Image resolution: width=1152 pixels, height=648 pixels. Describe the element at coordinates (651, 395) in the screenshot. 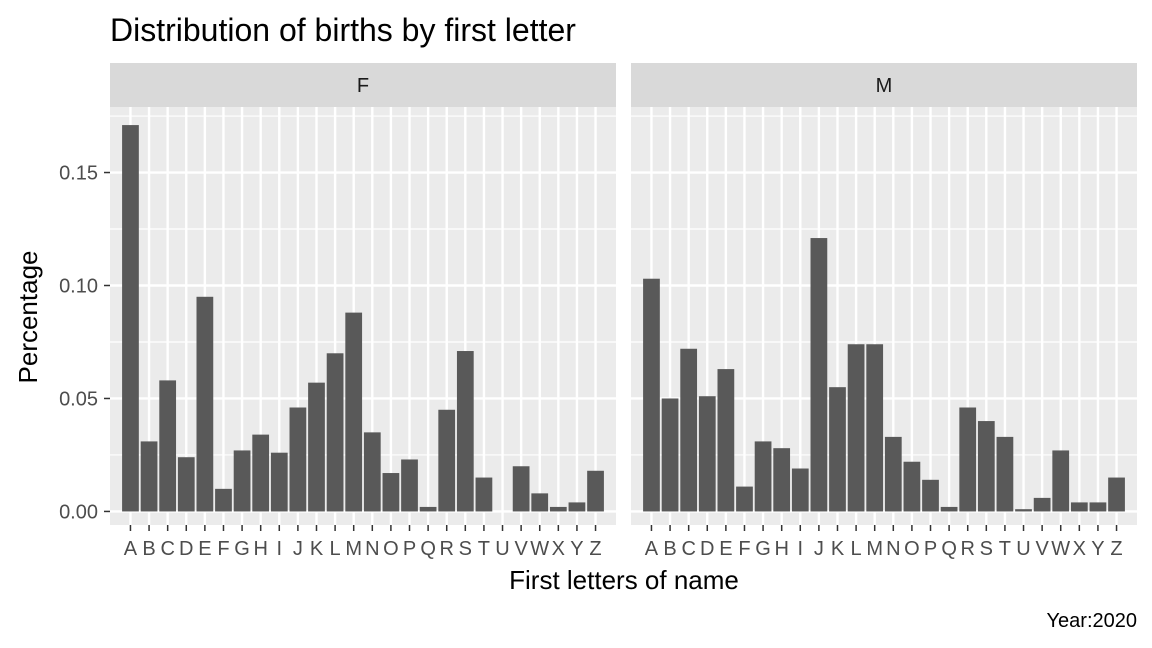

I see `bar-m-a` at that location.